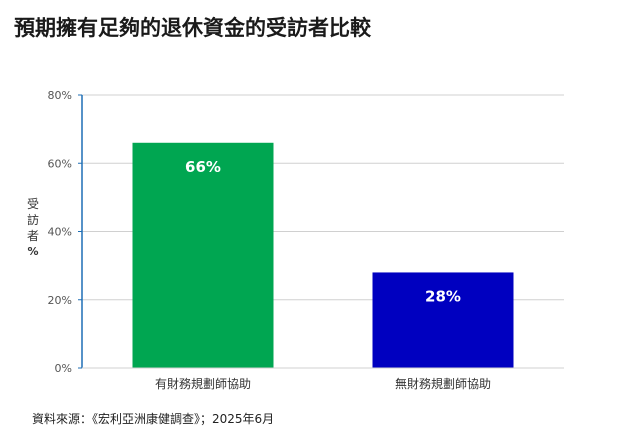 The width and height of the screenshot is (626, 439). I want to click on y-tick-label: 40%, so click(60, 232).